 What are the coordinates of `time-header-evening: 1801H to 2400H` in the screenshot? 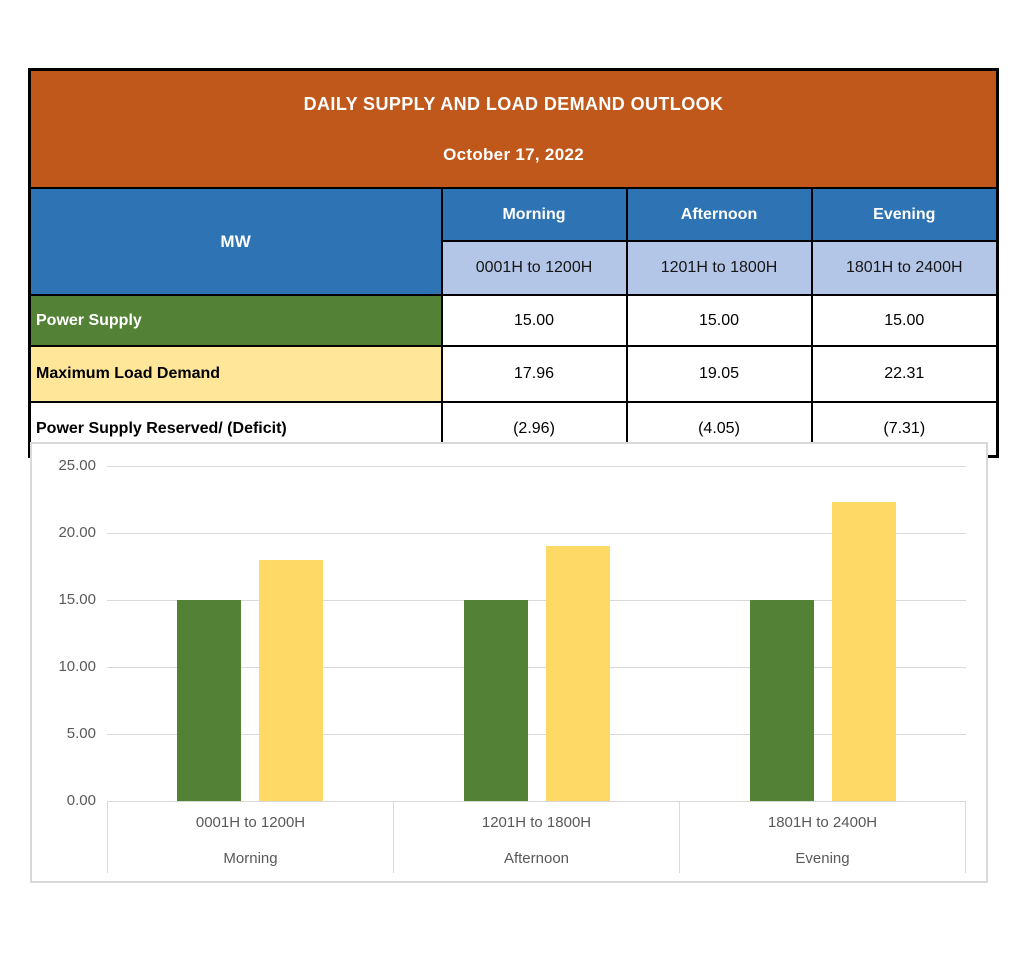 It's located at (904, 268).